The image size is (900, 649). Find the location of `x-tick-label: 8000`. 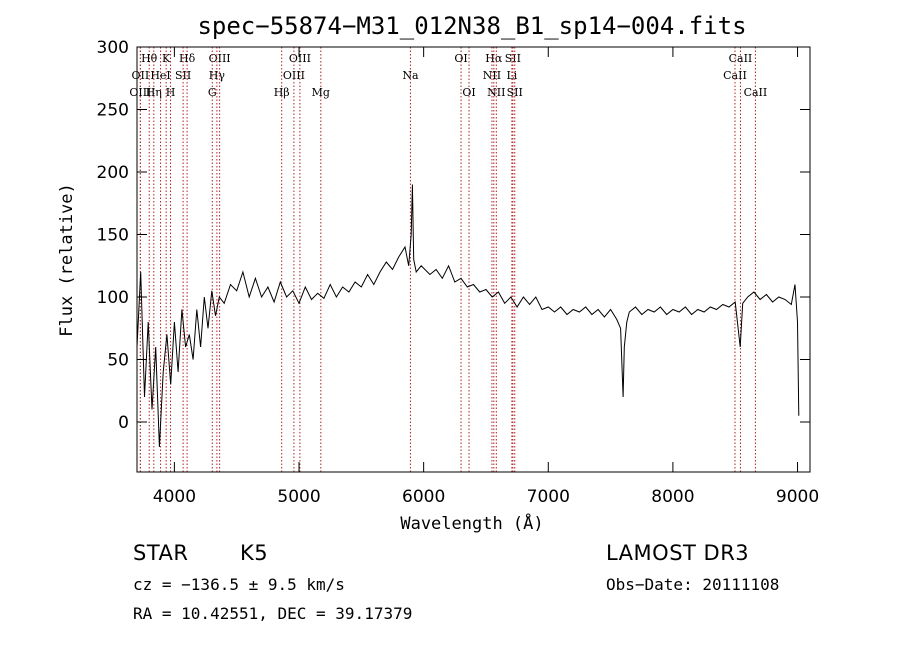

x-tick-label: 8000 is located at coordinates (672, 497).